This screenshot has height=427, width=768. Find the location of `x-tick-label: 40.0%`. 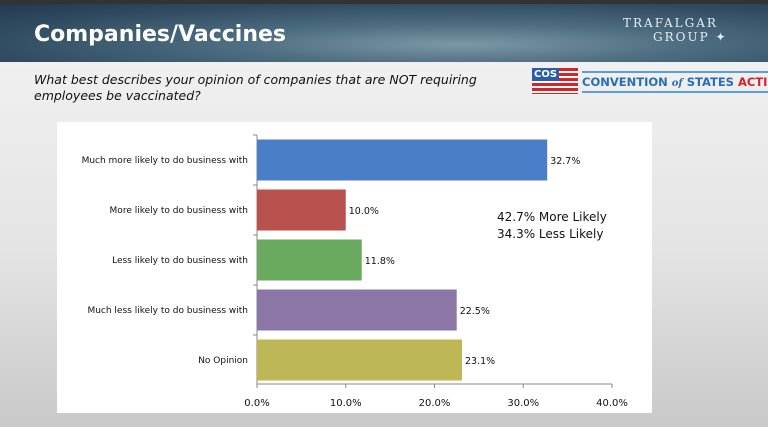

x-tick-label: 40.0% is located at coordinates (612, 403).